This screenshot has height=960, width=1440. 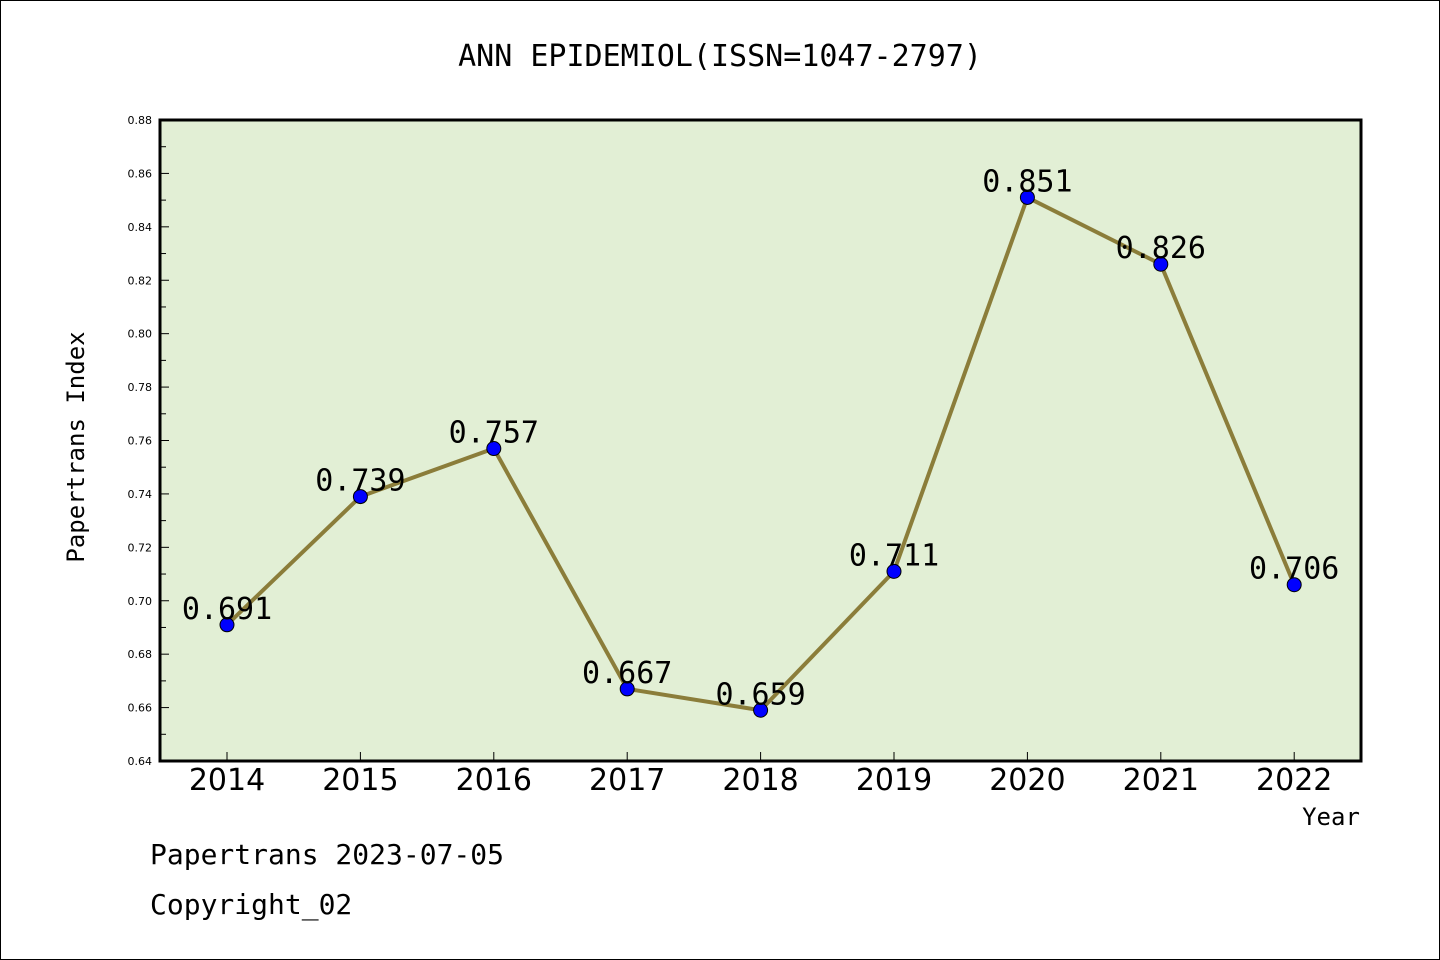 What do you see at coordinates (1294, 569) in the screenshot?
I see `data-label: 0.706` at bounding box center [1294, 569].